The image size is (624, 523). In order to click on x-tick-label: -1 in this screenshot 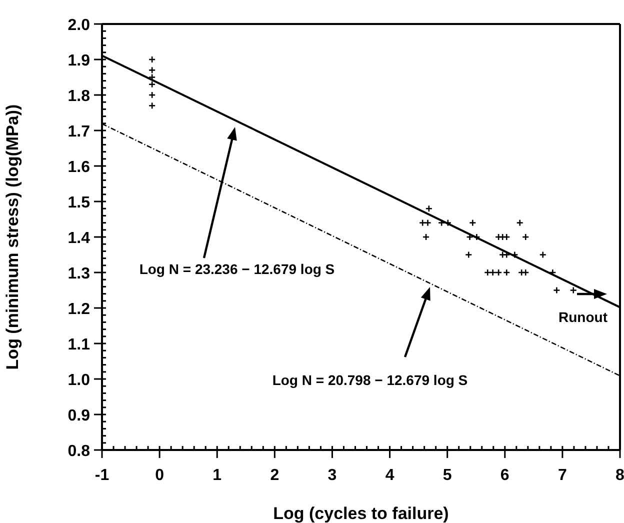, I will do `click(102, 475)`.